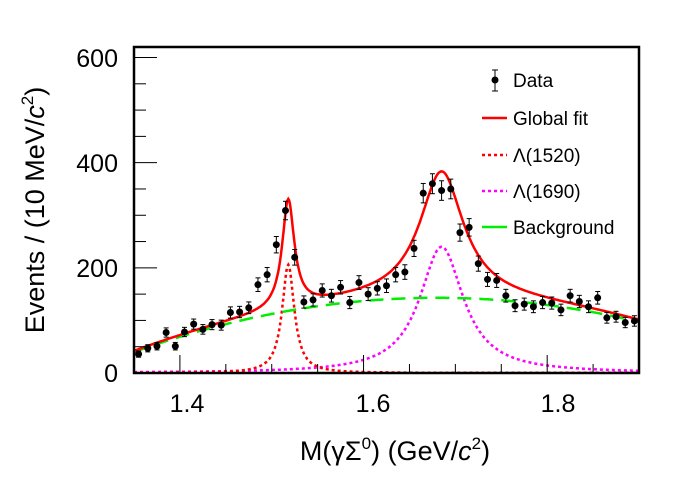 The width and height of the screenshot is (673, 485). I want to click on legend-item-data: Data, so click(522, 80).